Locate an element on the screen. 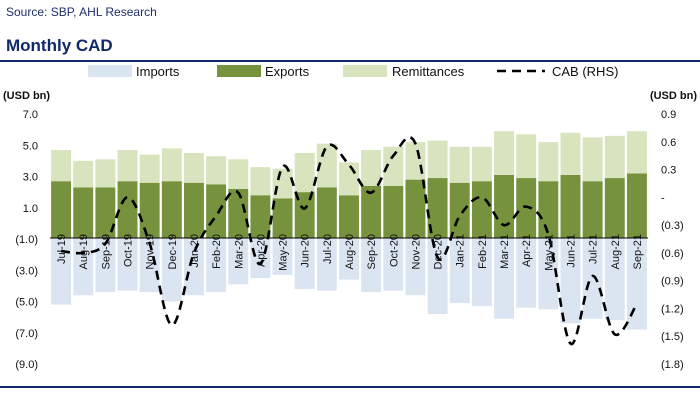  left-axis-tick: 1.0 is located at coordinates (30, 209).